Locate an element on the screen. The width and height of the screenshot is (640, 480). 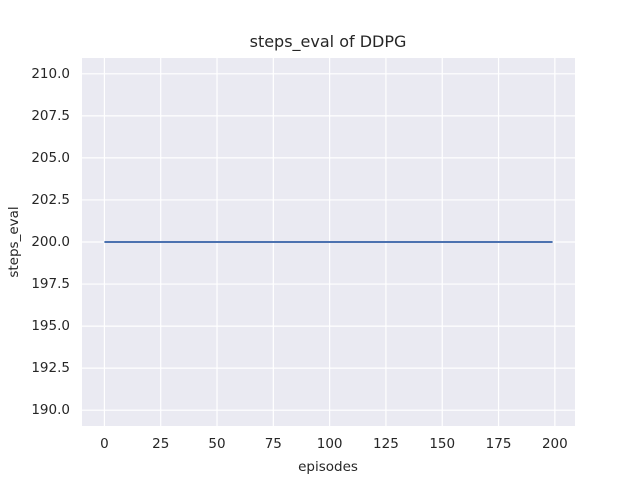
y-tick-label: 195.0 is located at coordinates (50, 326).